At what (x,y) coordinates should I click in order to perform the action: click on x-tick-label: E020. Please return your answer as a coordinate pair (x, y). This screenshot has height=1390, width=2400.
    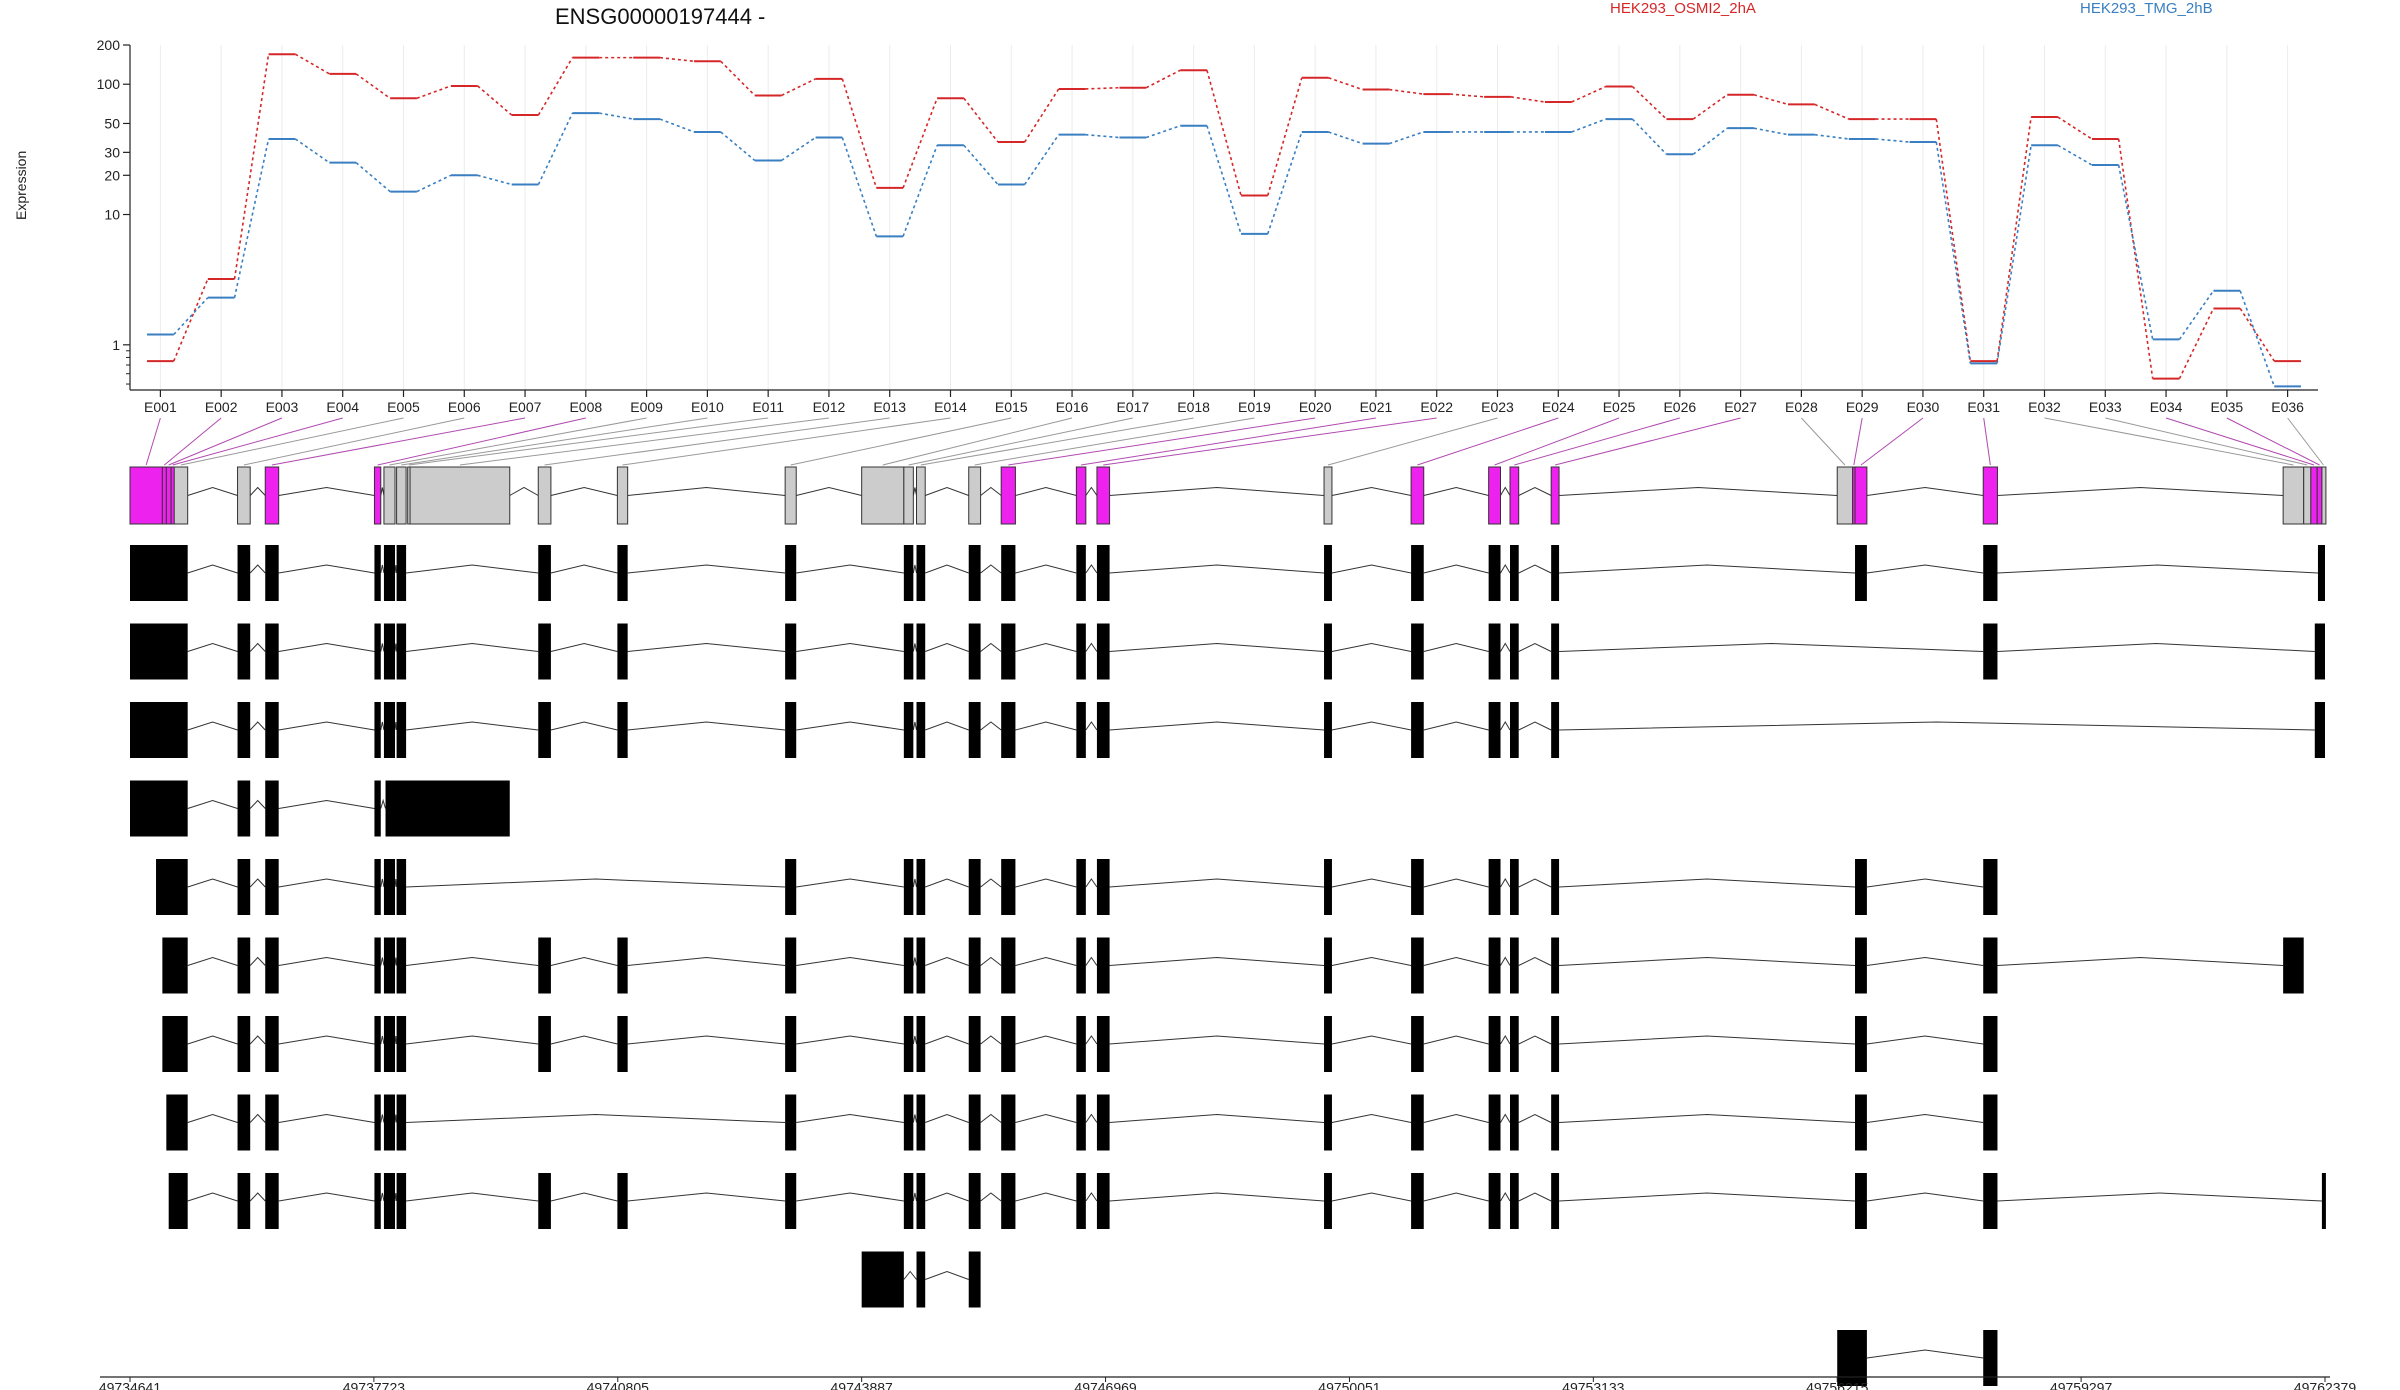
    Looking at the image, I should click on (1315, 407).